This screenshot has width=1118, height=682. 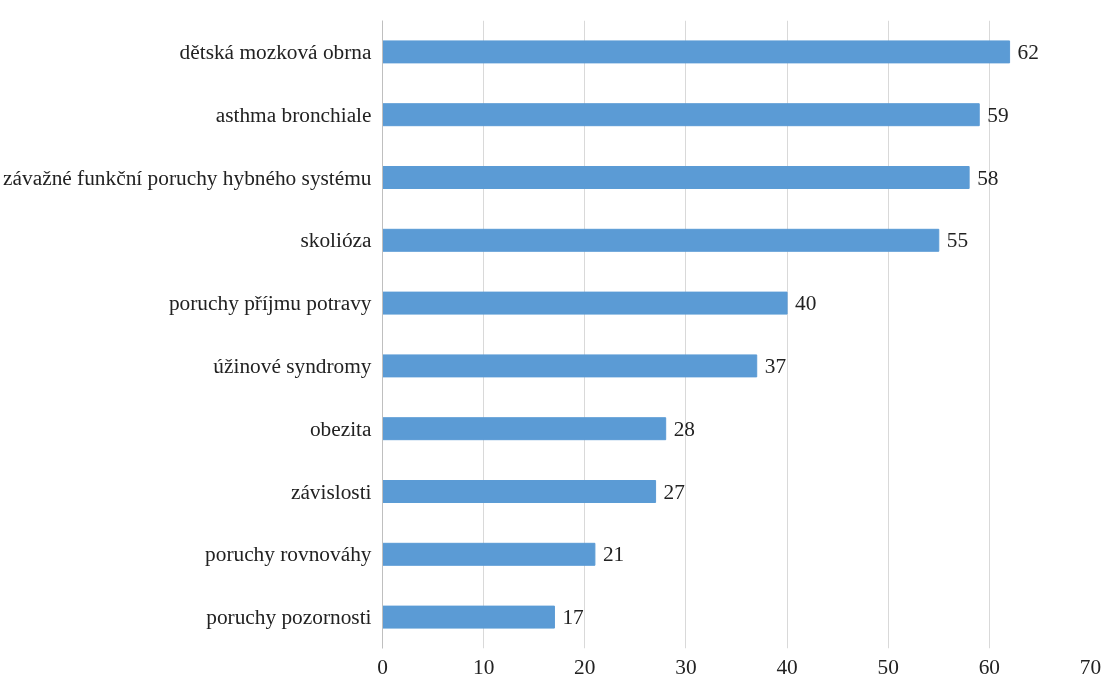 I want to click on data-label: 17, so click(x=573, y=617).